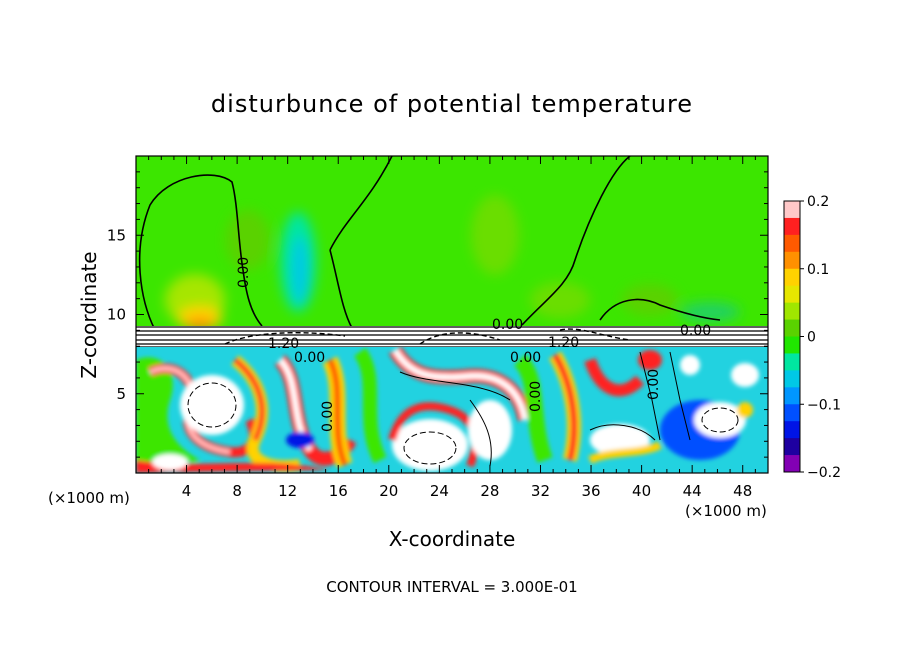  I want to click on contour-interval-caption: CONTOUR INTERVAL = 3.000E-01, so click(451, 587).